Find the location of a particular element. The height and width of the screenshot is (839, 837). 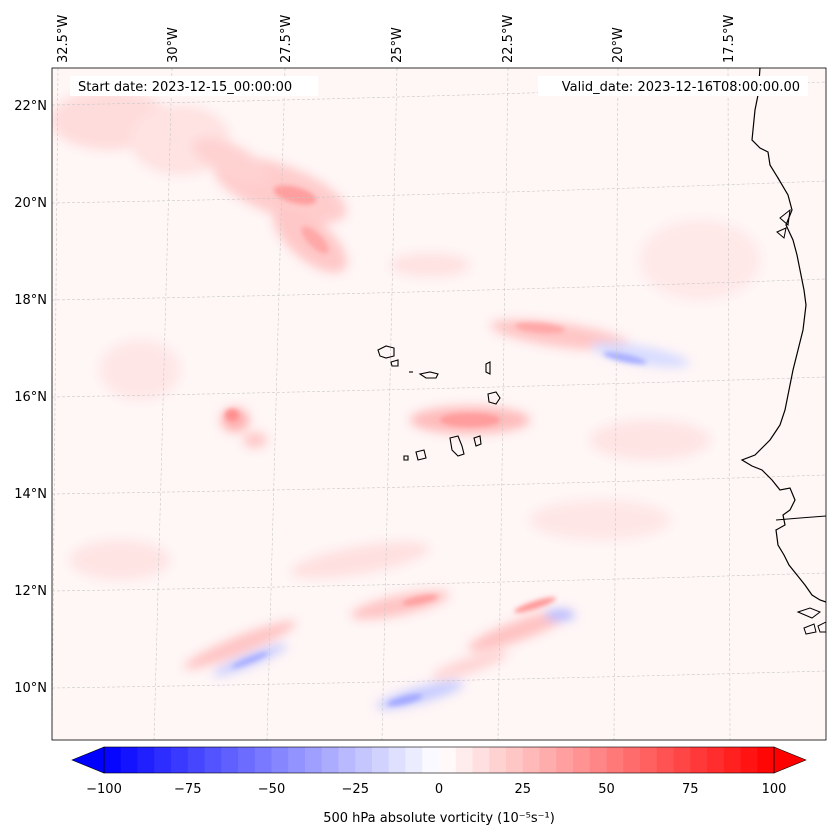

lon-label: 27.5°W is located at coordinates (286, 39).